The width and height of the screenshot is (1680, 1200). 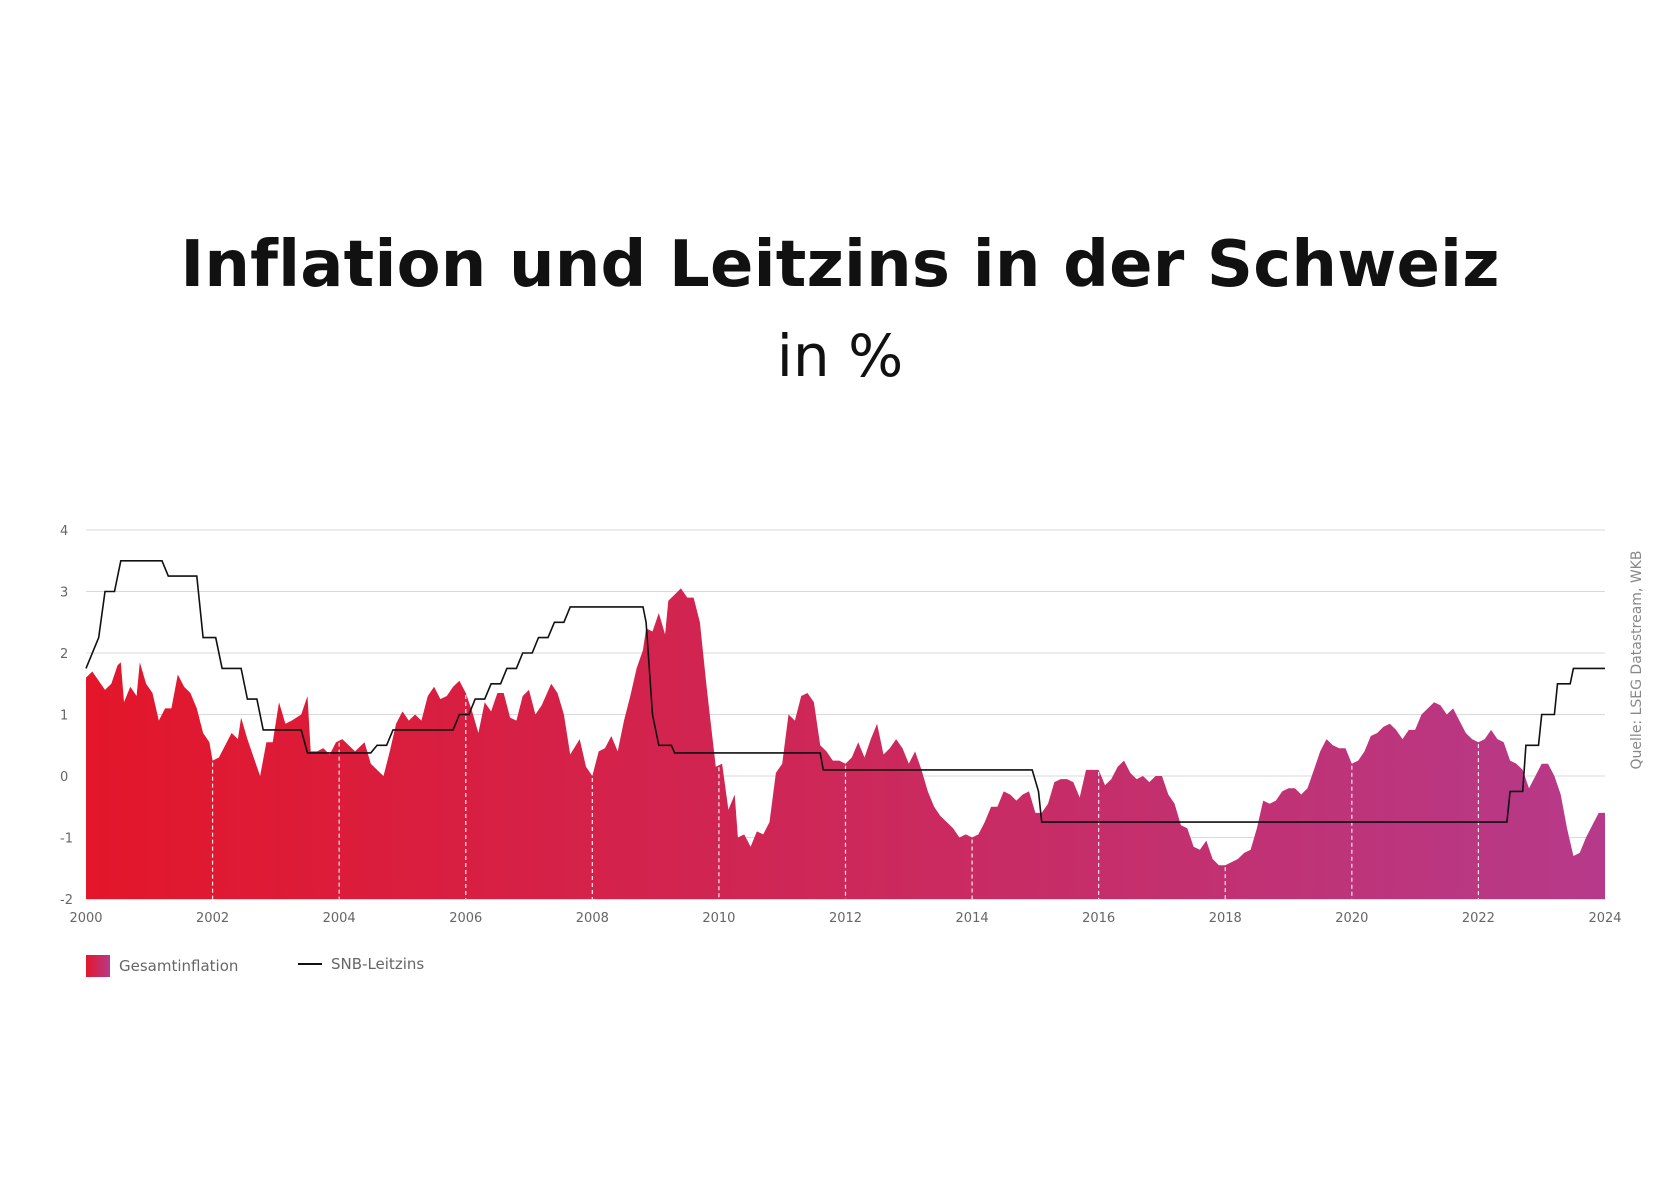 I want to click on x-tick-label-2012: 2012, so click(x=845, y=918).